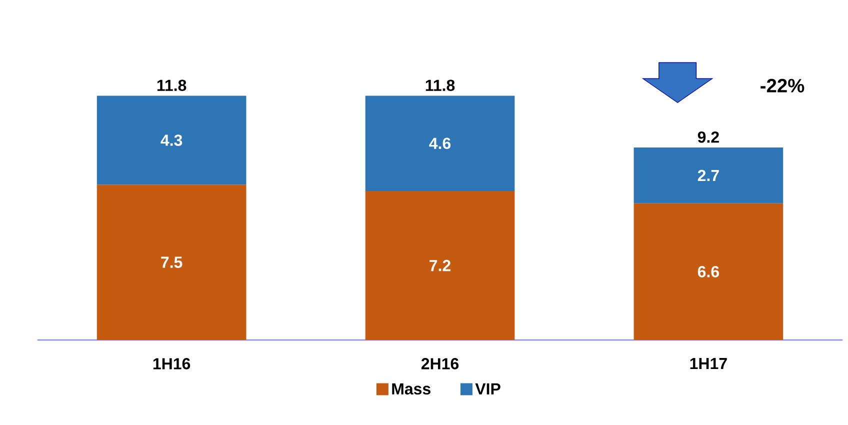 The height and width of the screenshot is (425, 848). I want to click on legend-label: VIP, so click(487, 388).